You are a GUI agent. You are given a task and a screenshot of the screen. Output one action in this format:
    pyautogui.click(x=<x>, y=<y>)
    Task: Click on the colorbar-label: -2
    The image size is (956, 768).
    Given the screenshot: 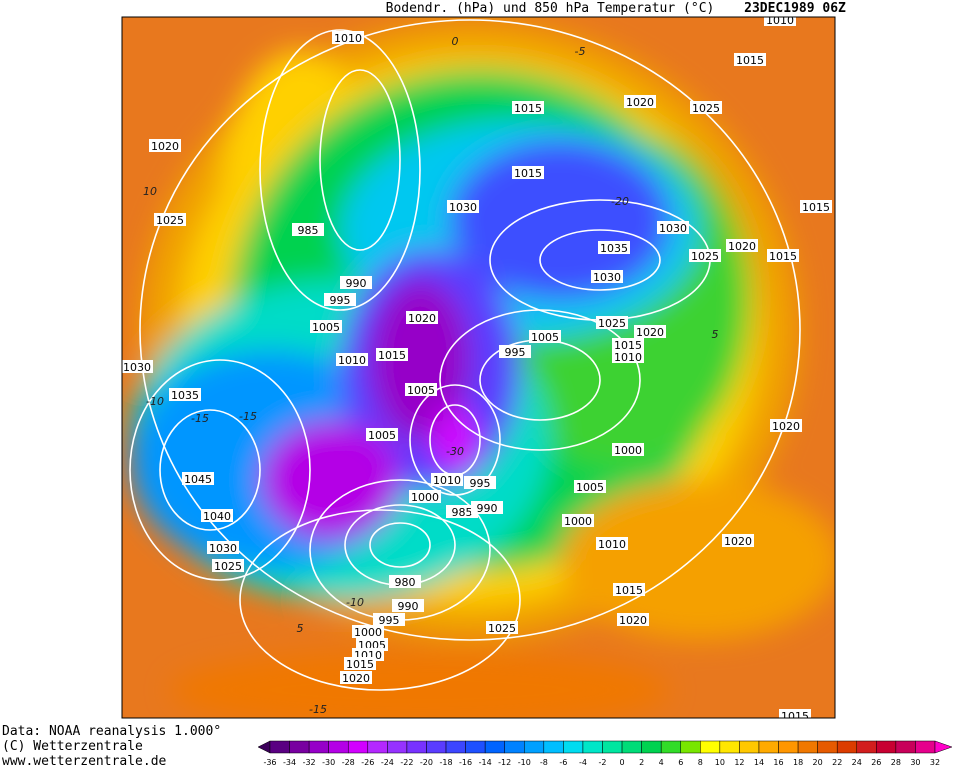 What is the action you would take?
    pyautogui.click(x=603, y=762)
    